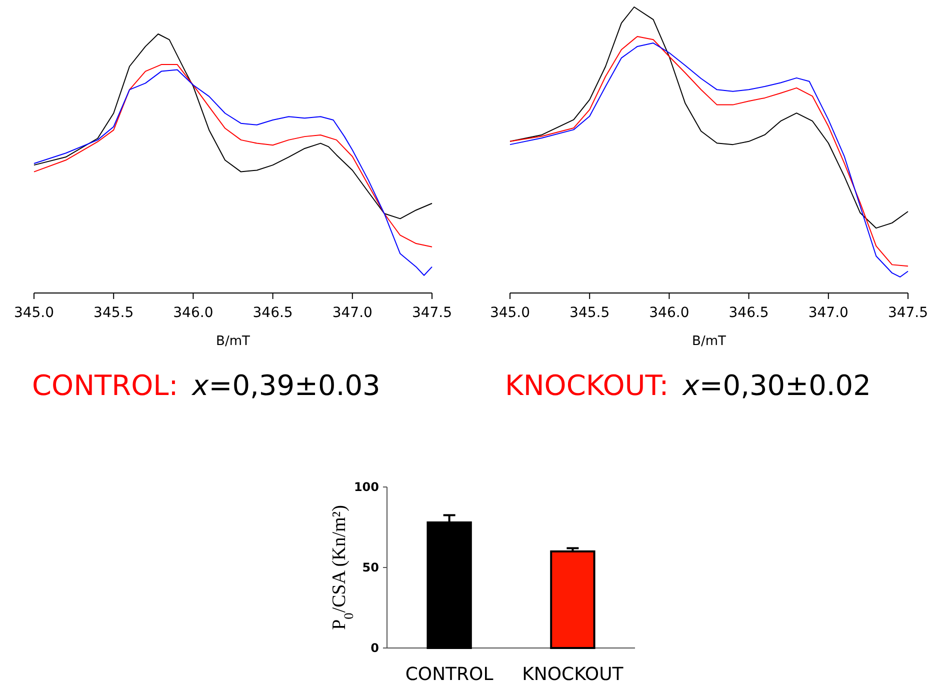  I want to click on x-tick-label: CONTROL, so click(449, 674).